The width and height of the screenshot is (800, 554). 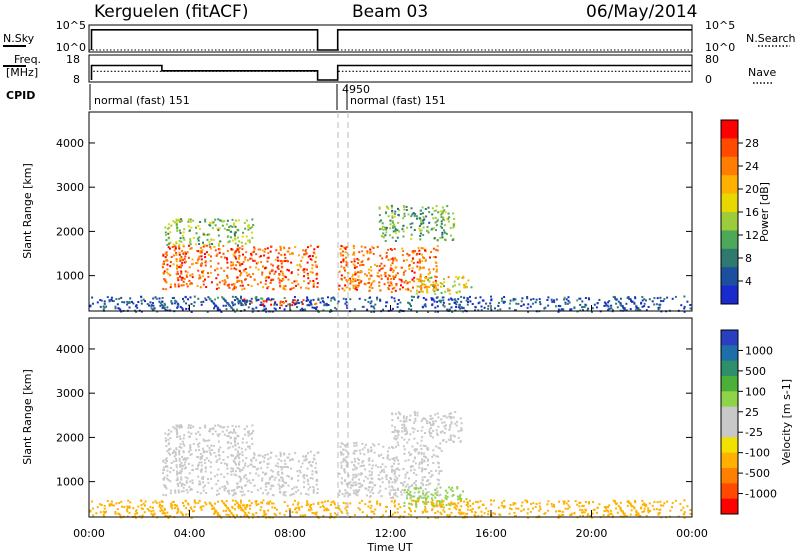 What do you see at coordinates (729, 368) in the screenshot?
I see `velocity-colorbar-swatch` at bounding box center [729, 368].